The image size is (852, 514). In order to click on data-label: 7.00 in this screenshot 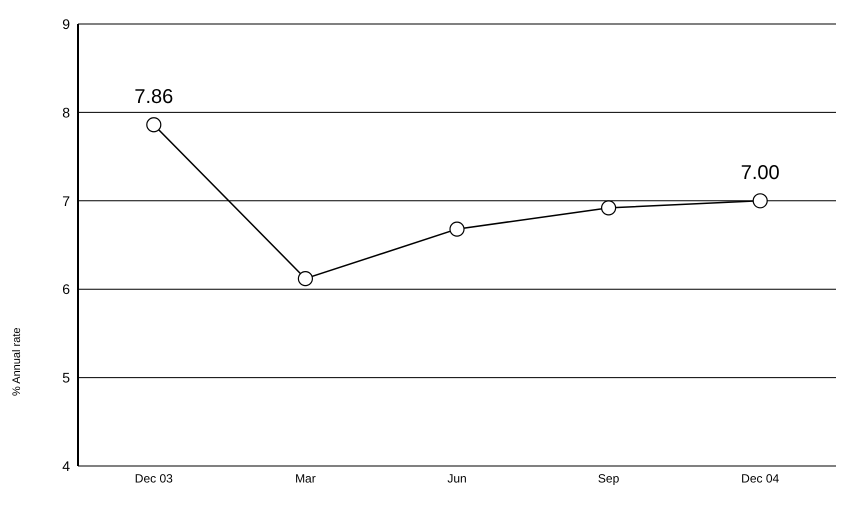, I will do `click(760, 173)`.